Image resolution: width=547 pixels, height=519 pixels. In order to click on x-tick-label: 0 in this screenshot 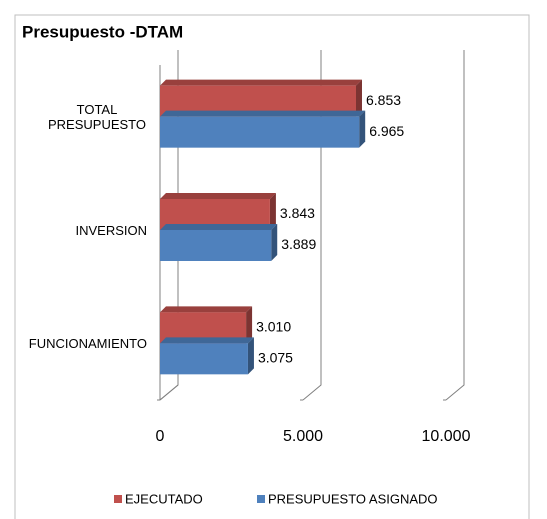, I will do `click(160, 436)`.